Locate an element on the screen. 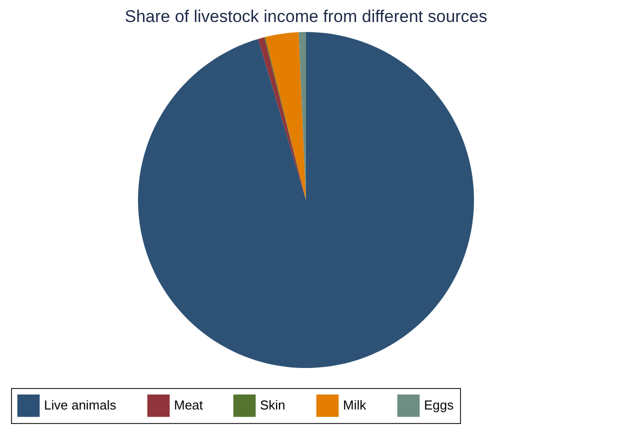  legend-label: Eggs is located at coordinates (439, 405).